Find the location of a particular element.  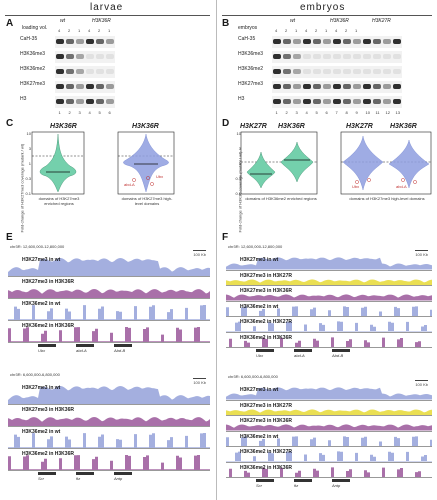

ratio-label: 2 is located at coordinates (316, 30).